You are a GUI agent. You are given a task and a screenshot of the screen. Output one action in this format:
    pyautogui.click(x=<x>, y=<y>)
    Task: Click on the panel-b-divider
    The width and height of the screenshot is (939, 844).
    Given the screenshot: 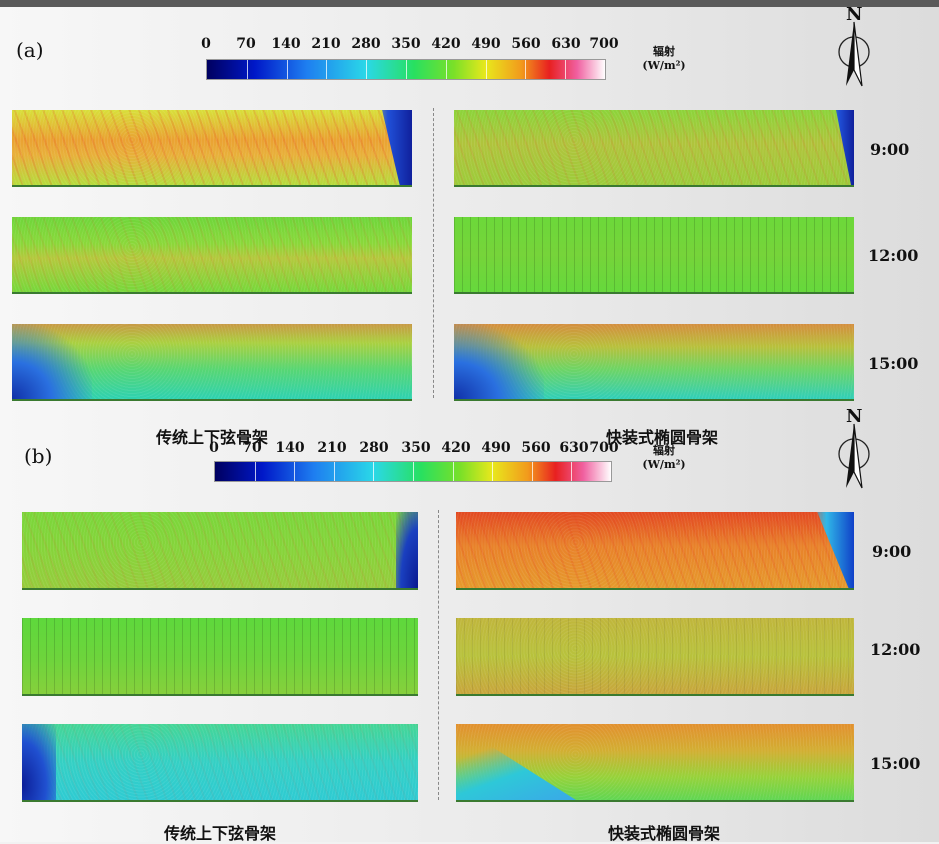 What is the action you would take?
    pyautogui.click(x=438, y=655)
    